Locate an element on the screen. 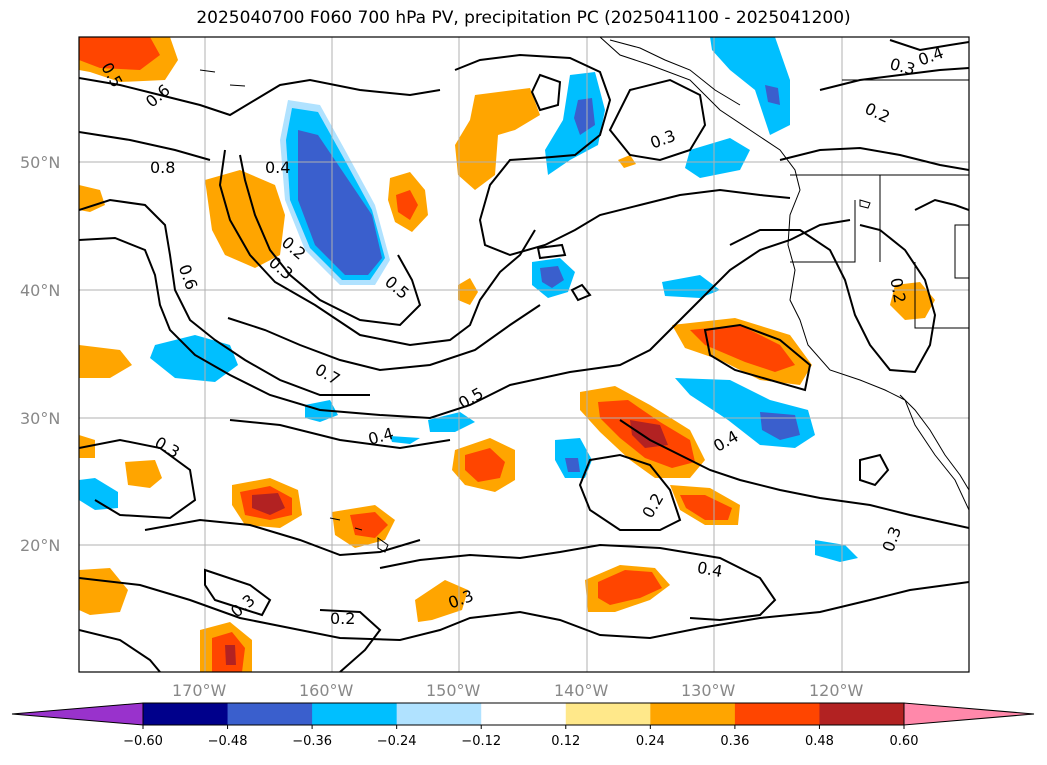 This screenshot has width=1047, height=765. contour-label: 0.7 is located at coordinates (328, 374).